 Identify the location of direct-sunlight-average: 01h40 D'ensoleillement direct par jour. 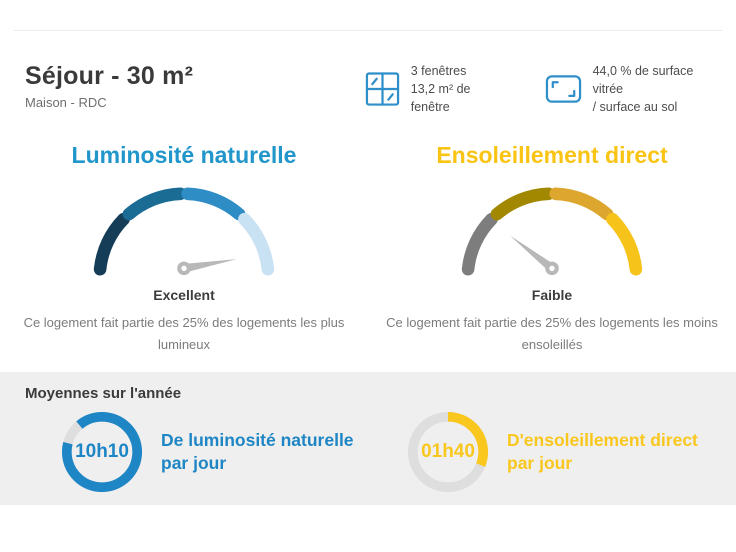
(551, 452).